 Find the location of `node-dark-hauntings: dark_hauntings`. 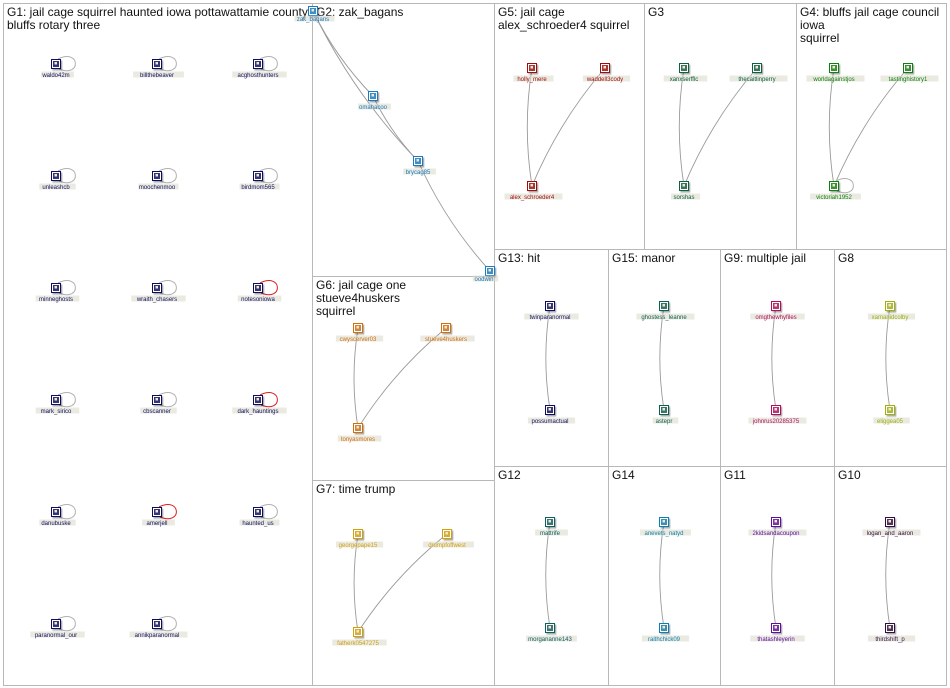

node-dark-hauntings: dark_hauntings is located at coordinates (259, 403).